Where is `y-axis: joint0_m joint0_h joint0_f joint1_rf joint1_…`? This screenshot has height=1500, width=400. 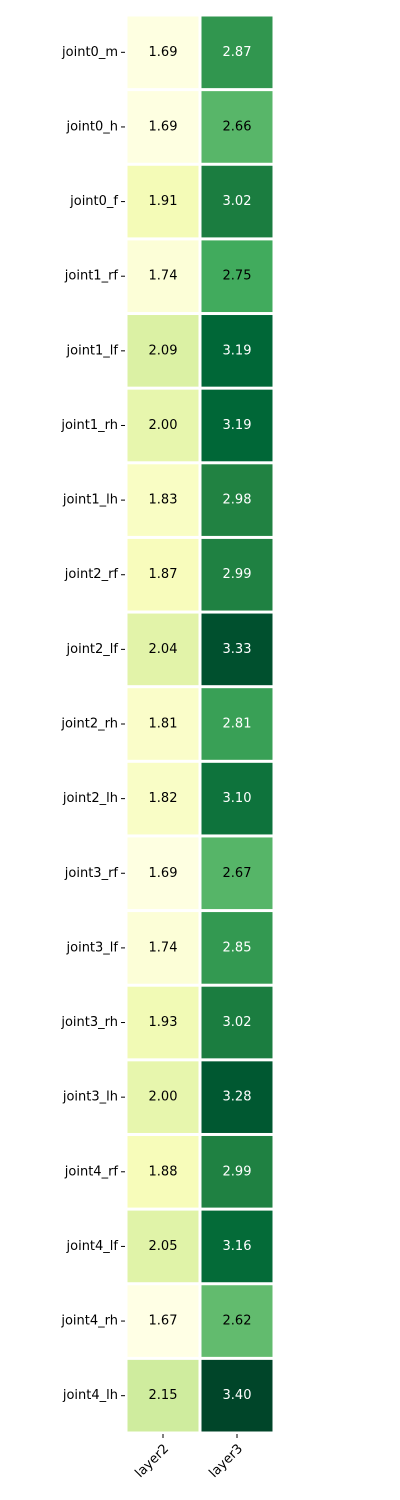
y-axis: joint0_m joint0_h joint0_f joint1_rf joint1_… is located at coordinates (92, 724).